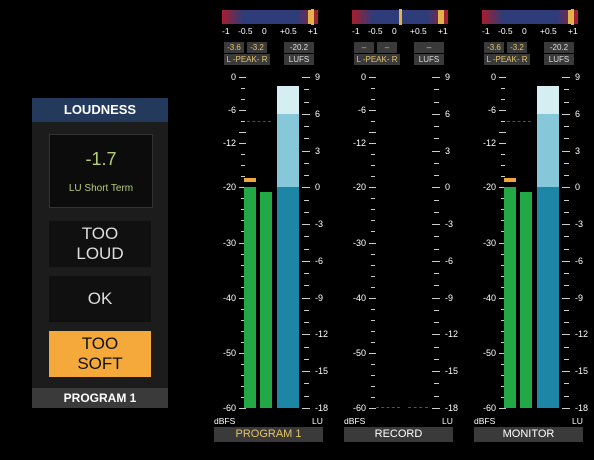 This screenshot has width=594, height=460. What do you see at coordinates (268, 434) in the screenshot?
I see `meter-name-program-1: PROGRAM 1` at bounding box center [268, 434].